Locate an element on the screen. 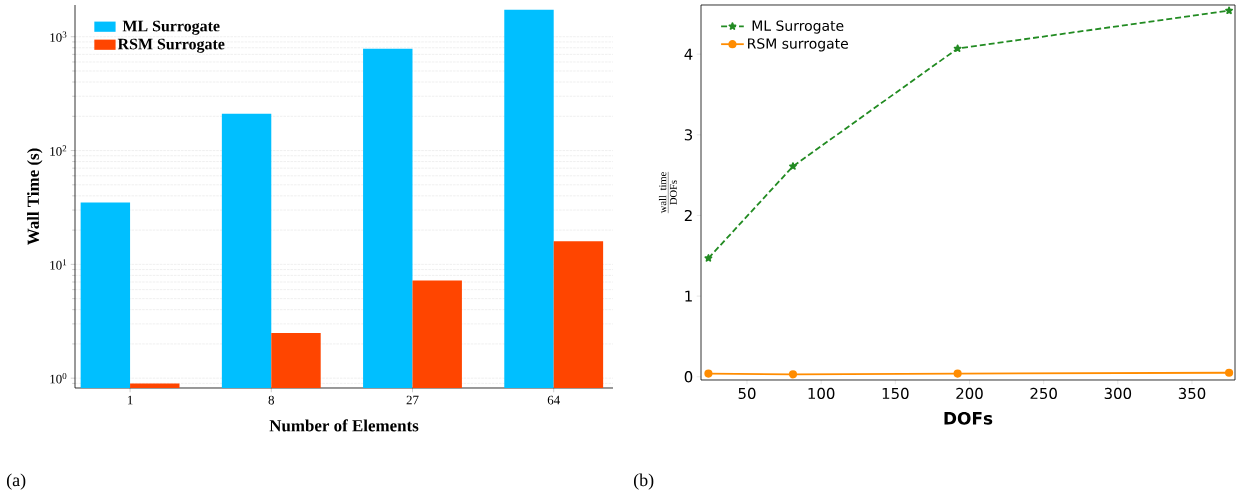  x-tick-label: 350 is located at coordinates (1192, 393).